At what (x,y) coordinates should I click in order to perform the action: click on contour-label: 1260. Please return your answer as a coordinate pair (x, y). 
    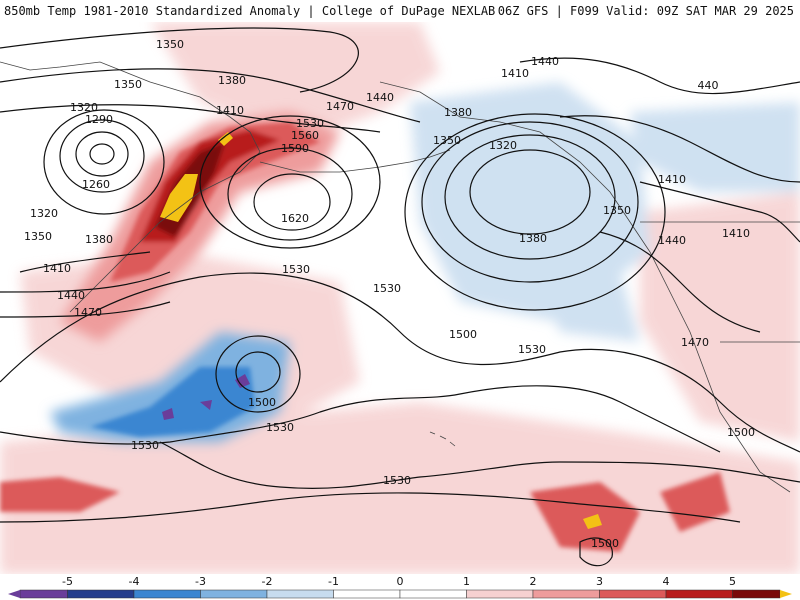
    Looking at the image, I should click on (96, 184).